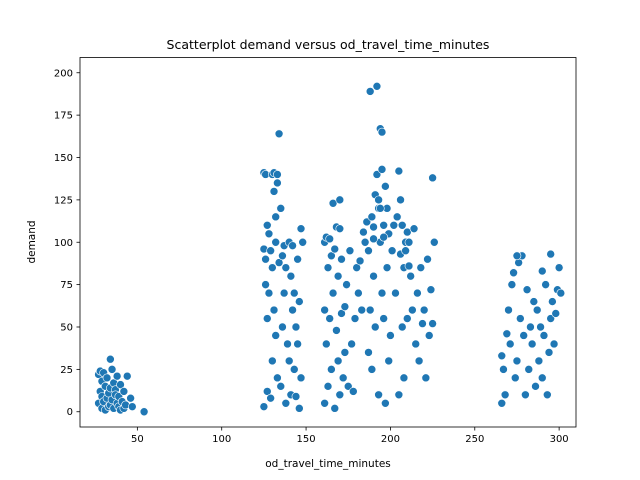  Describe the element at coordinates (63, 73) in the screenshot. I see `y-tick-label: 200` at that location.